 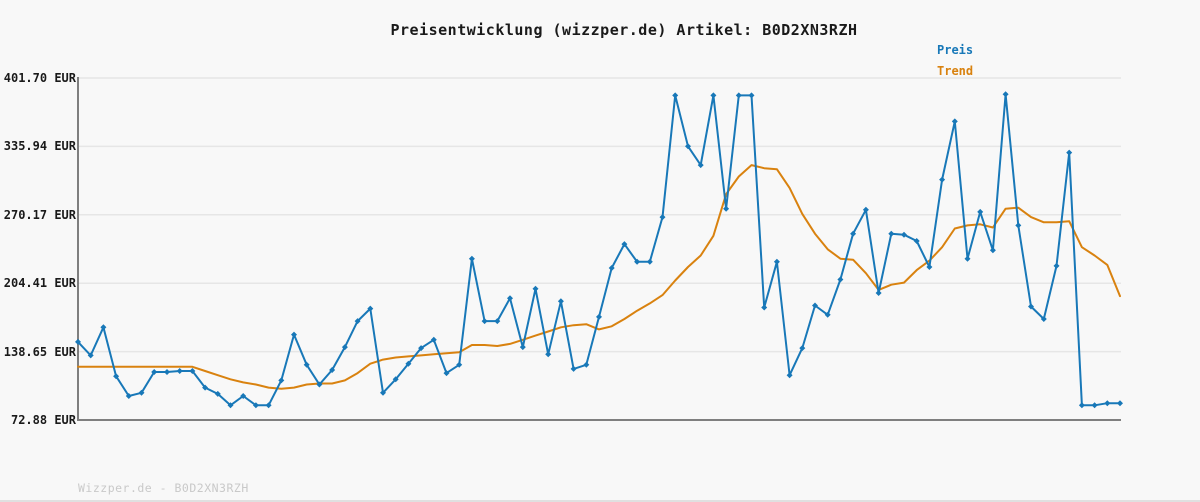 I want to click on y-tick-label: 138.65 EUR, so click(x=39, y=351).